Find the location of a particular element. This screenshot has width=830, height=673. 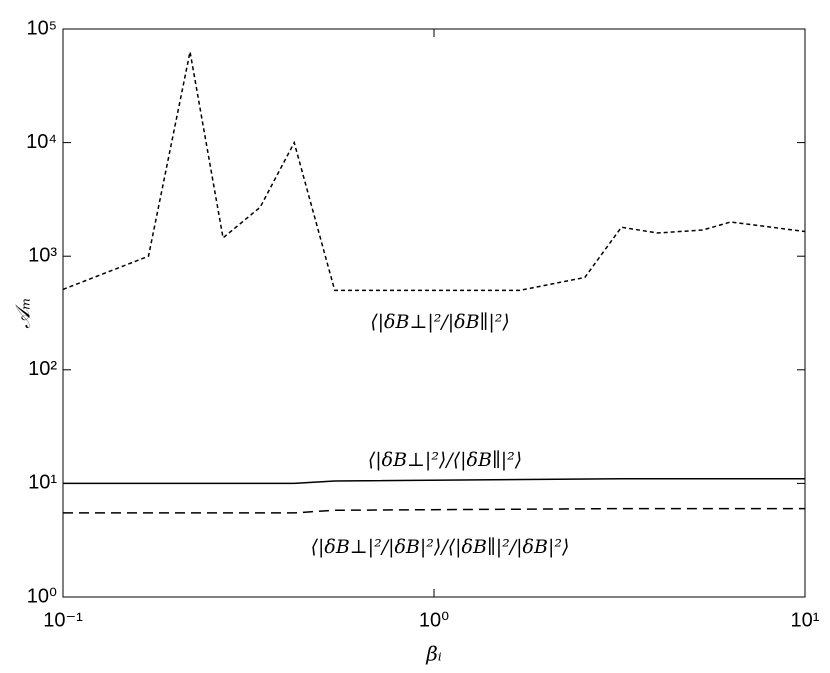

y-tick-label: 10³ is located at coordinates (42, 255).